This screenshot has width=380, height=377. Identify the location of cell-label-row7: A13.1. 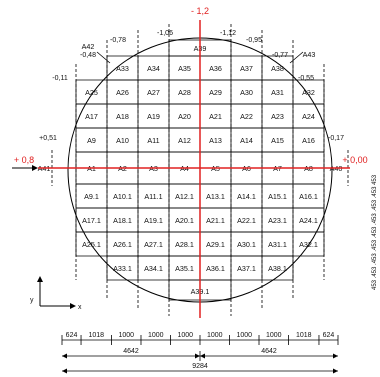
(215, 196).